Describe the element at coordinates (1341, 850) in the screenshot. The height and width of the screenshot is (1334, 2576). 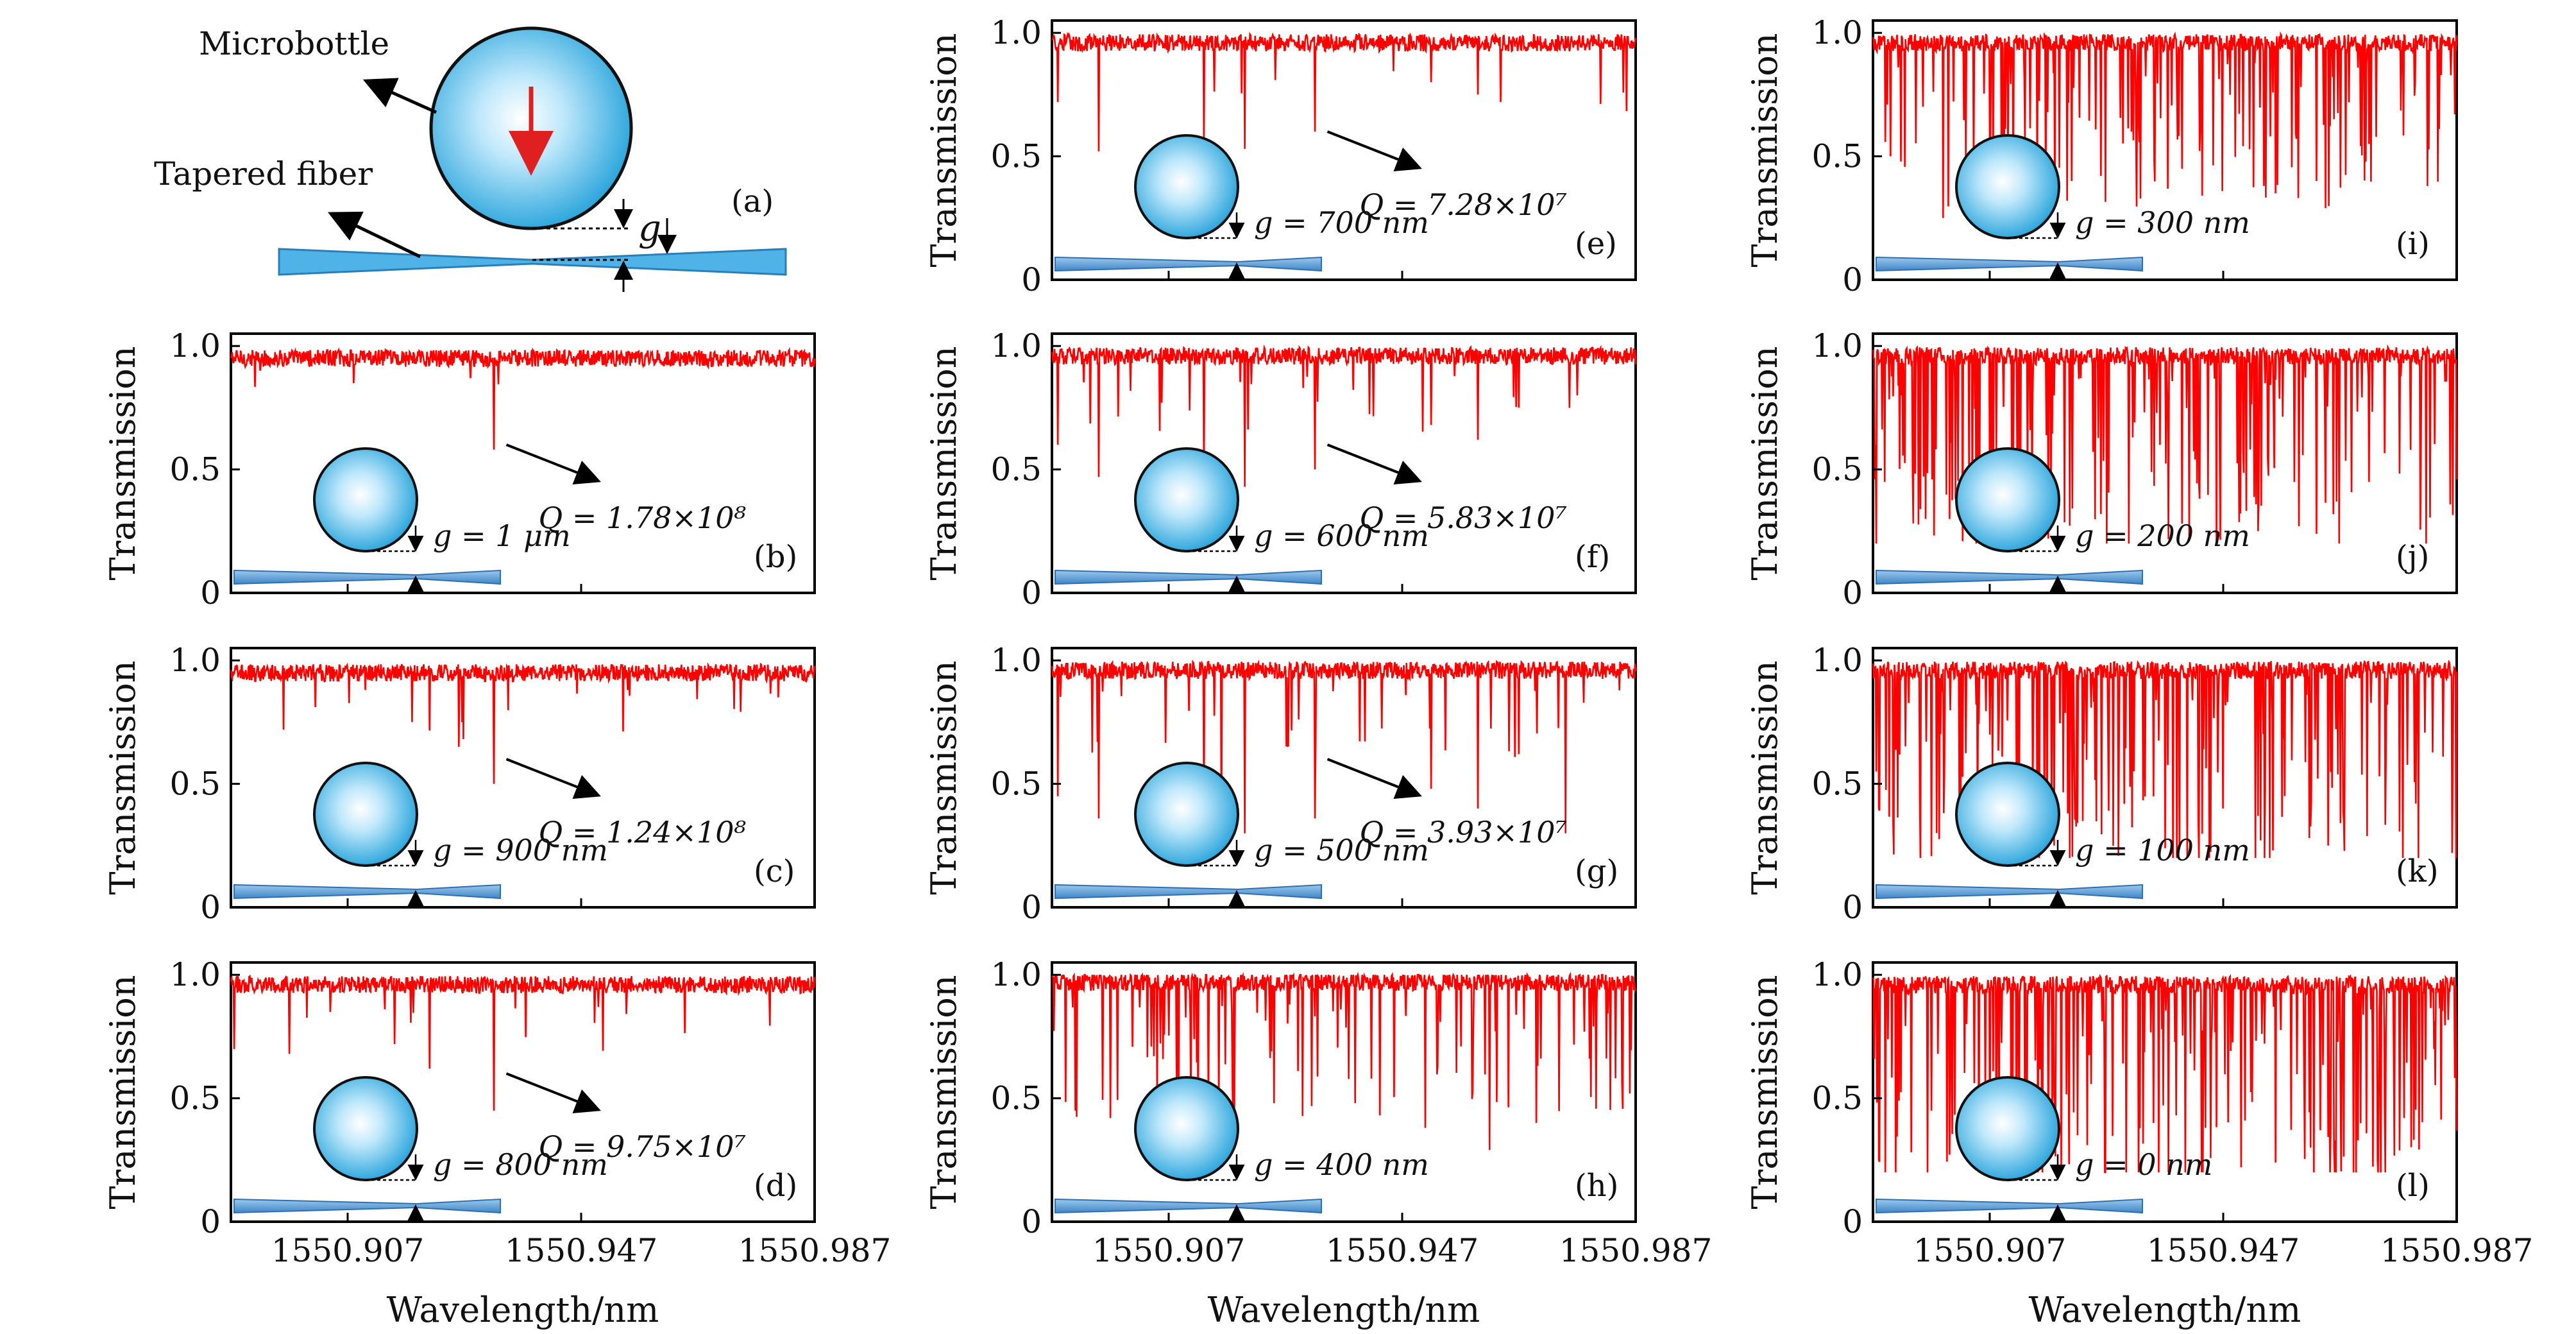
I see `gap-label: g = 500 nm` at that location.